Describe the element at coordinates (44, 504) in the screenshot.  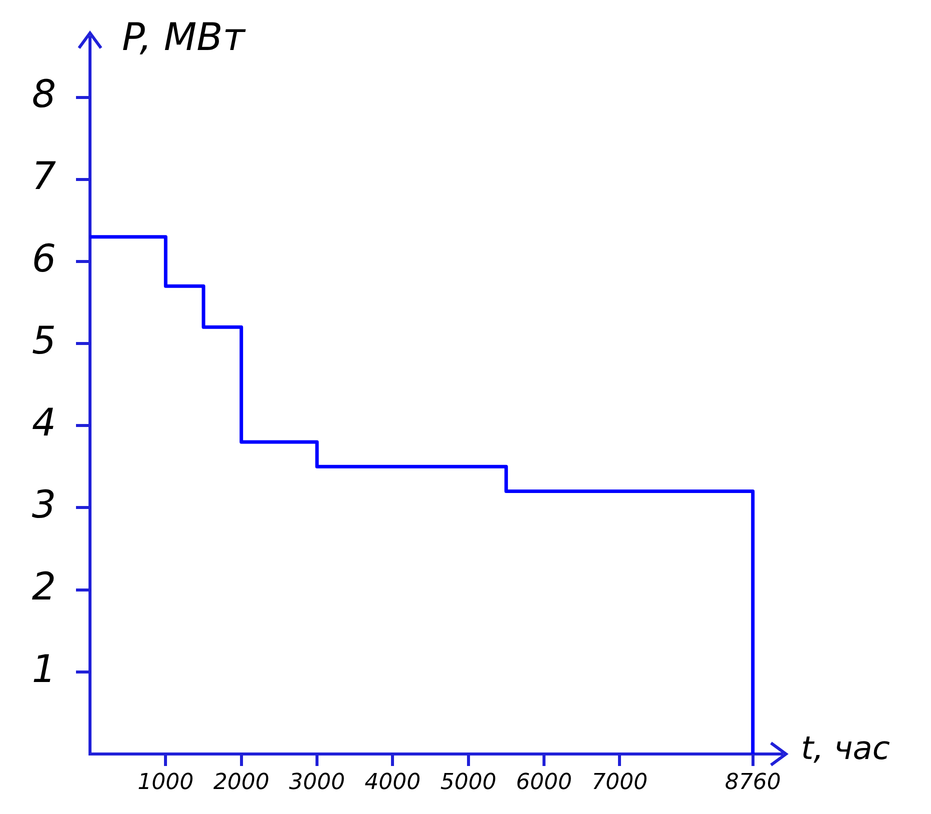
I see `y-tick-label: 3` at that location.